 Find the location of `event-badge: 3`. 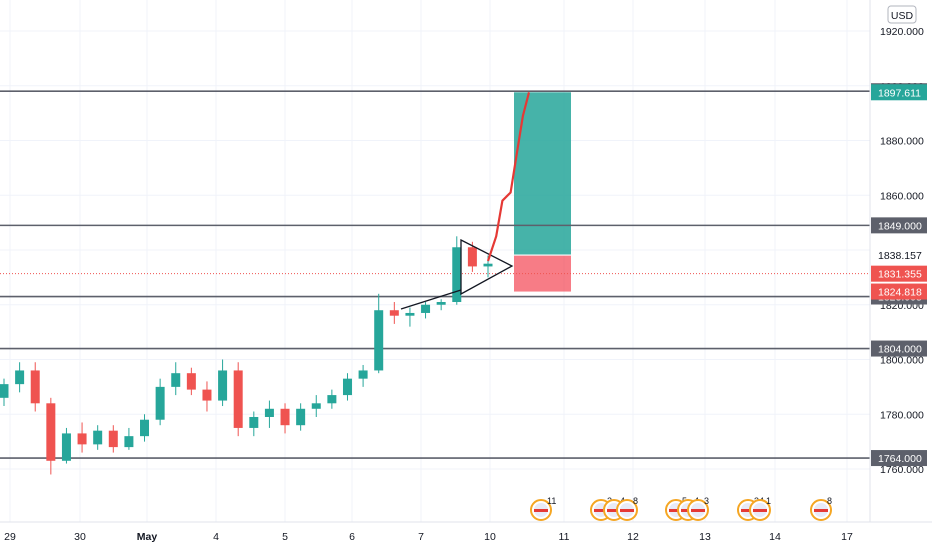

event-badge: 3 is located at coordinates (698, 508).